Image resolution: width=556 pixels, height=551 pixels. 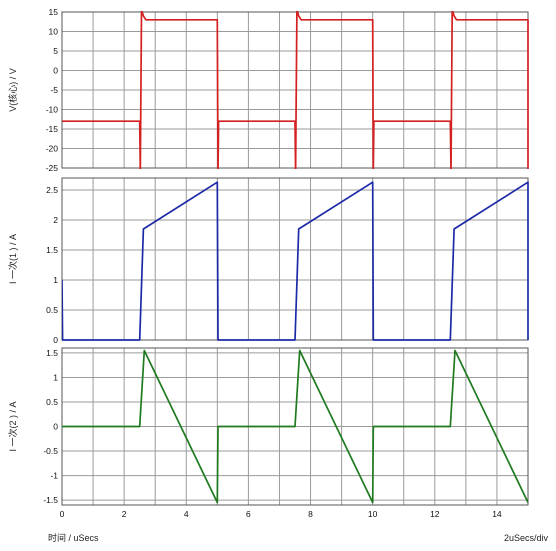 What do you see at coordinates (55, 220) in the screenshot?
I see `y-tick-label: 2` at bounding box center [55, 220].